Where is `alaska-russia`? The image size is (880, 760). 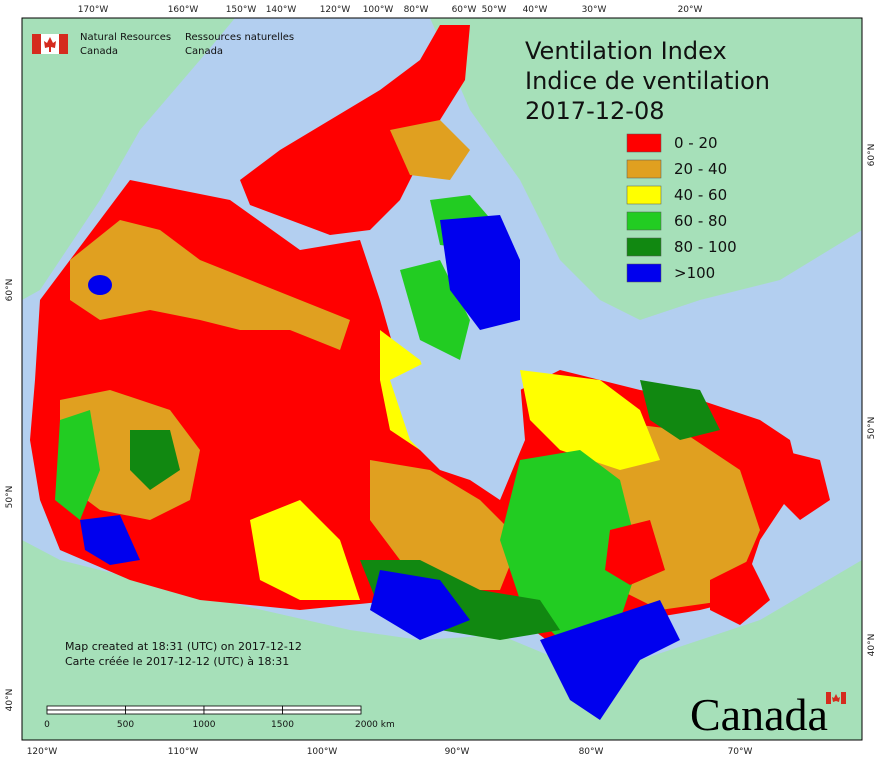 alaska-russia is located at coordinates (128, 159).